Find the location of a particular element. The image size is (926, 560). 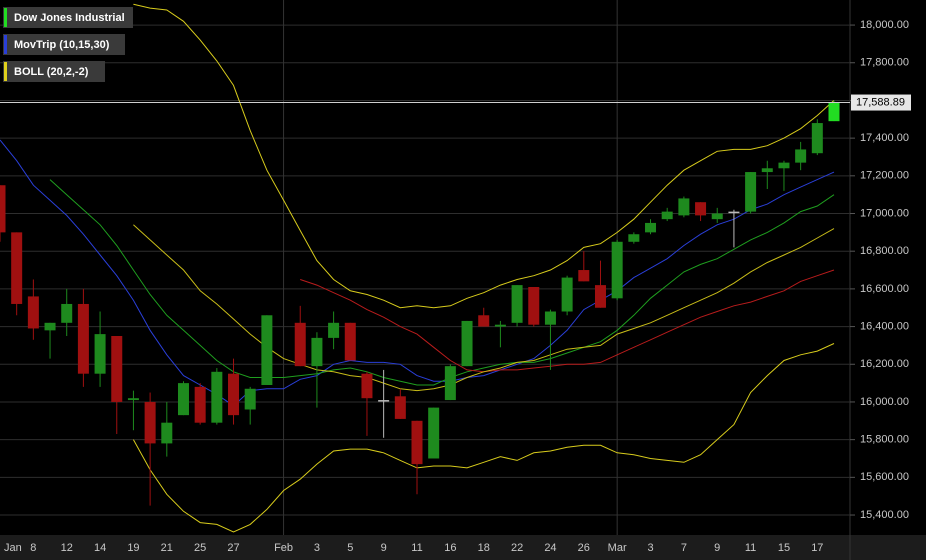

x-tick-label: 17 is located at coordinates (817, 548).